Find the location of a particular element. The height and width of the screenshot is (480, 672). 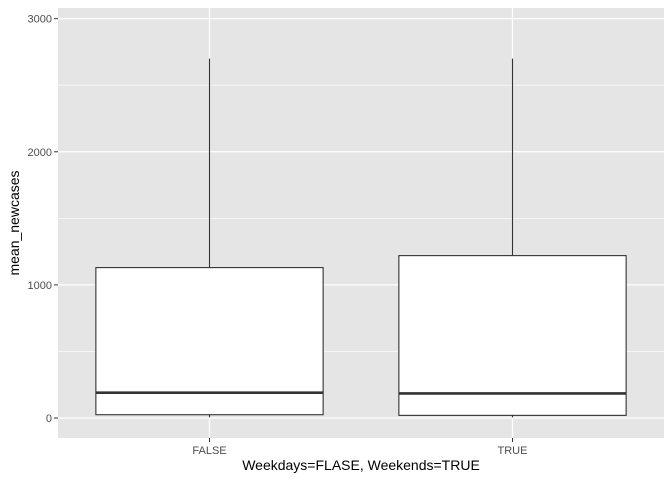

y-tick-label: 3000 is located at coordinates (40, 20).